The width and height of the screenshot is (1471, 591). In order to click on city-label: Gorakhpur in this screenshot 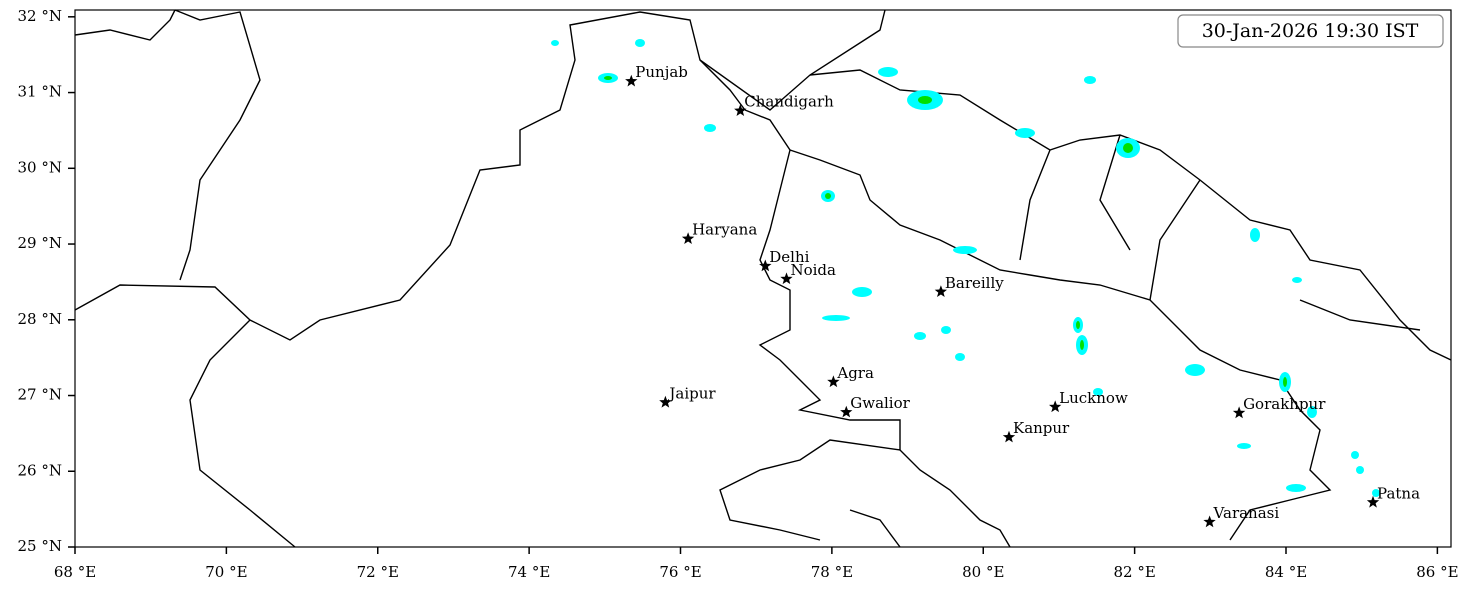, I will do `click(1284, 404)`.